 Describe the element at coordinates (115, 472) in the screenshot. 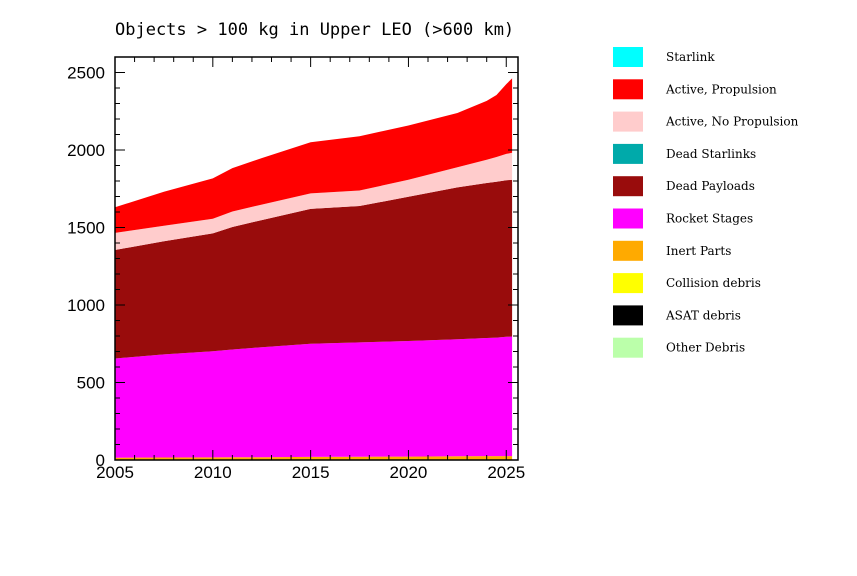

I see `x-tick-label: 2005` at that location.